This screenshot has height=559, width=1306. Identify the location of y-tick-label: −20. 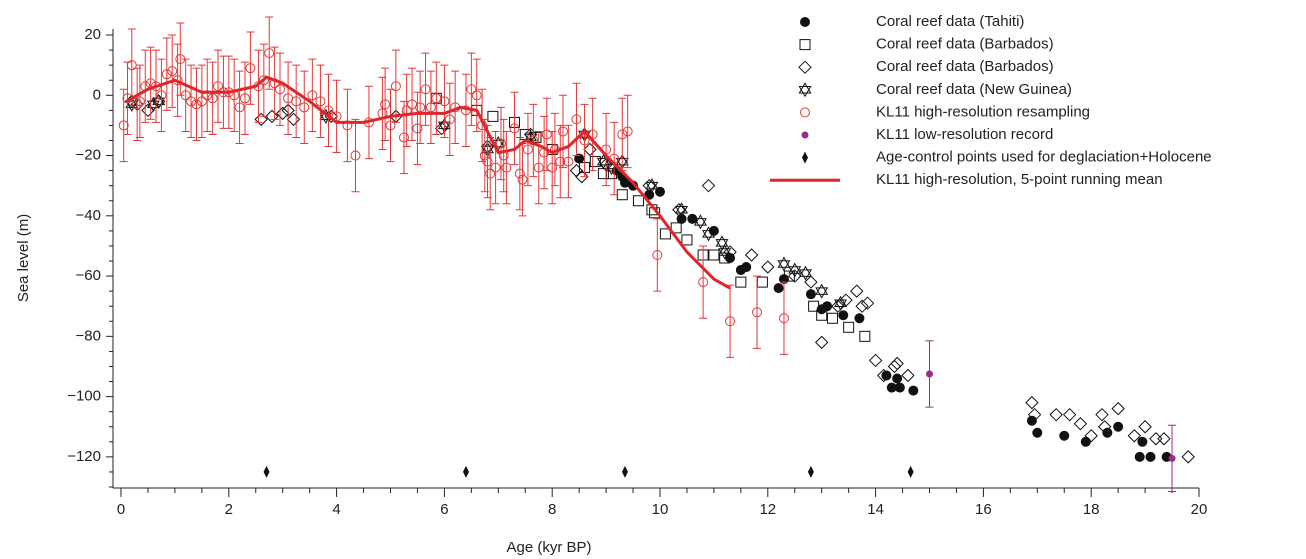
(88, 155).